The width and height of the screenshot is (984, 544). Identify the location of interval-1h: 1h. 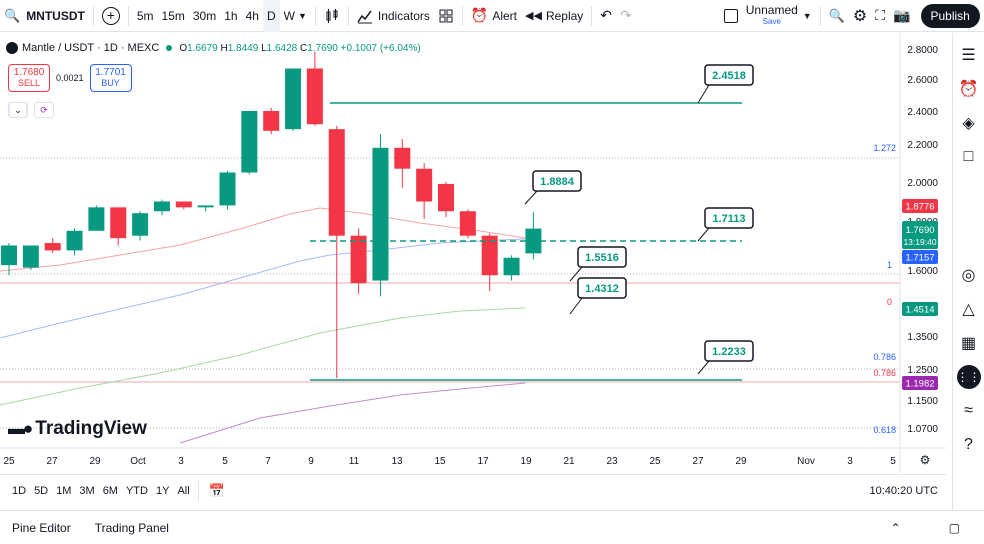
(230, 16).